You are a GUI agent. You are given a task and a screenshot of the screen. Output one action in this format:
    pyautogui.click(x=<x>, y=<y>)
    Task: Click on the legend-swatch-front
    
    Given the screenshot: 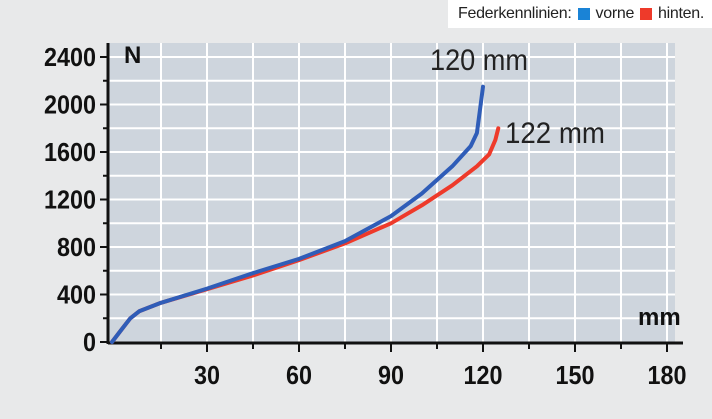 What is the action you would take?
    pyautogui.click(x=583, y=14)
    